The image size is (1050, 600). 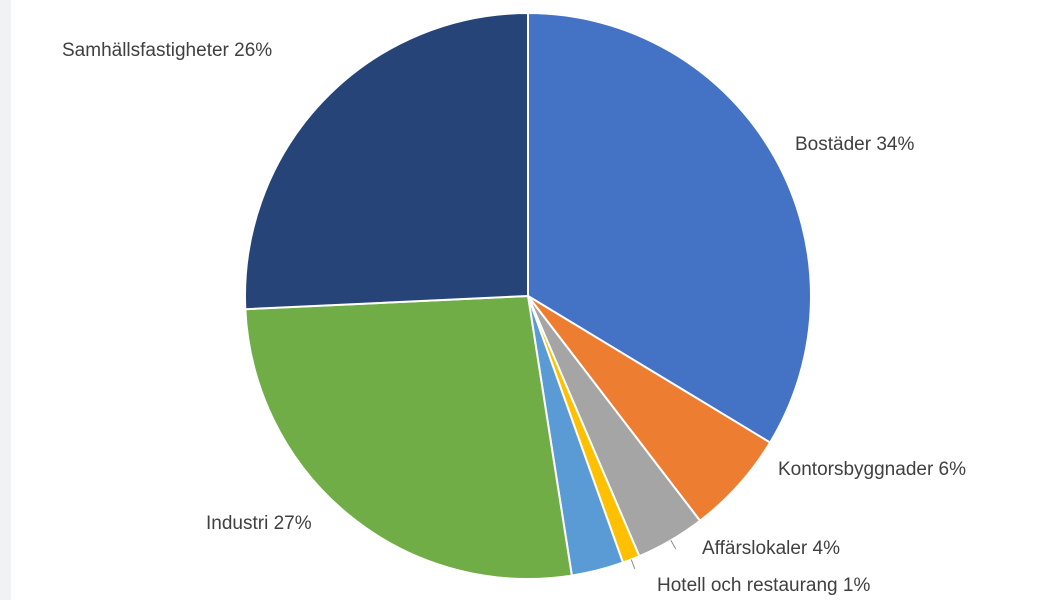 What do you see at coordinates (653, 554) in the screenshot?
I see `leader-lines` at bounding box center [653, 554].